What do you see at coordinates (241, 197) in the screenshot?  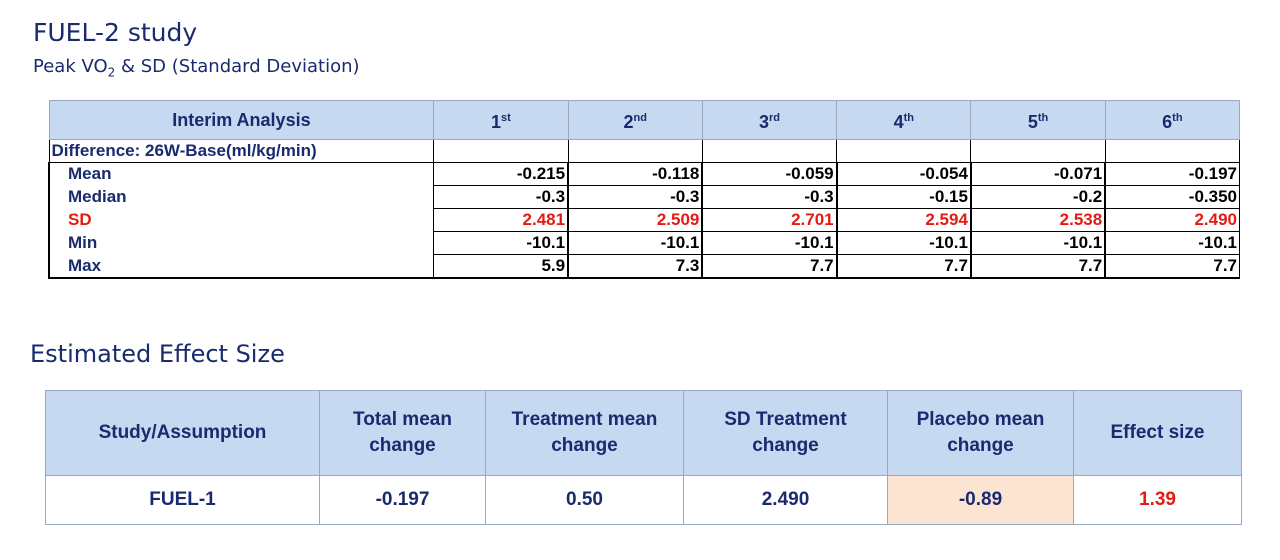 I see `row-label: Median` at bounding box center [241, 197].